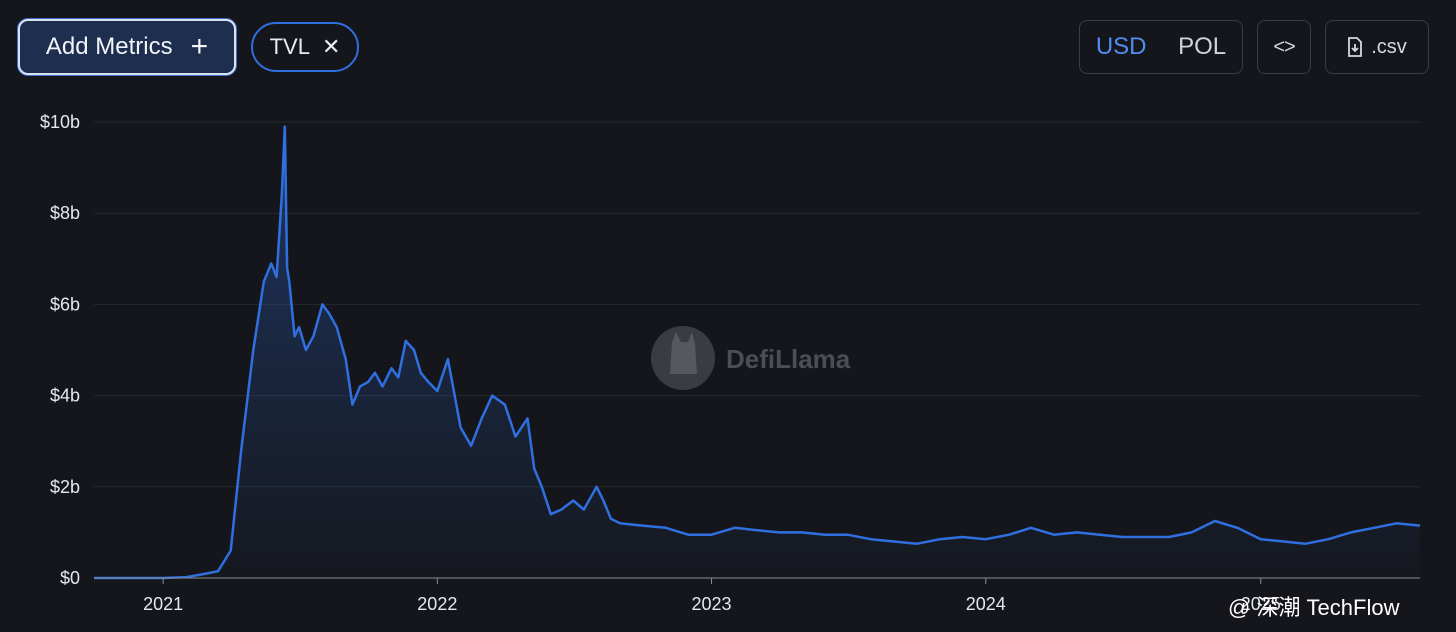  I want to click on x-tick-label: 2023, so click(712, 604).